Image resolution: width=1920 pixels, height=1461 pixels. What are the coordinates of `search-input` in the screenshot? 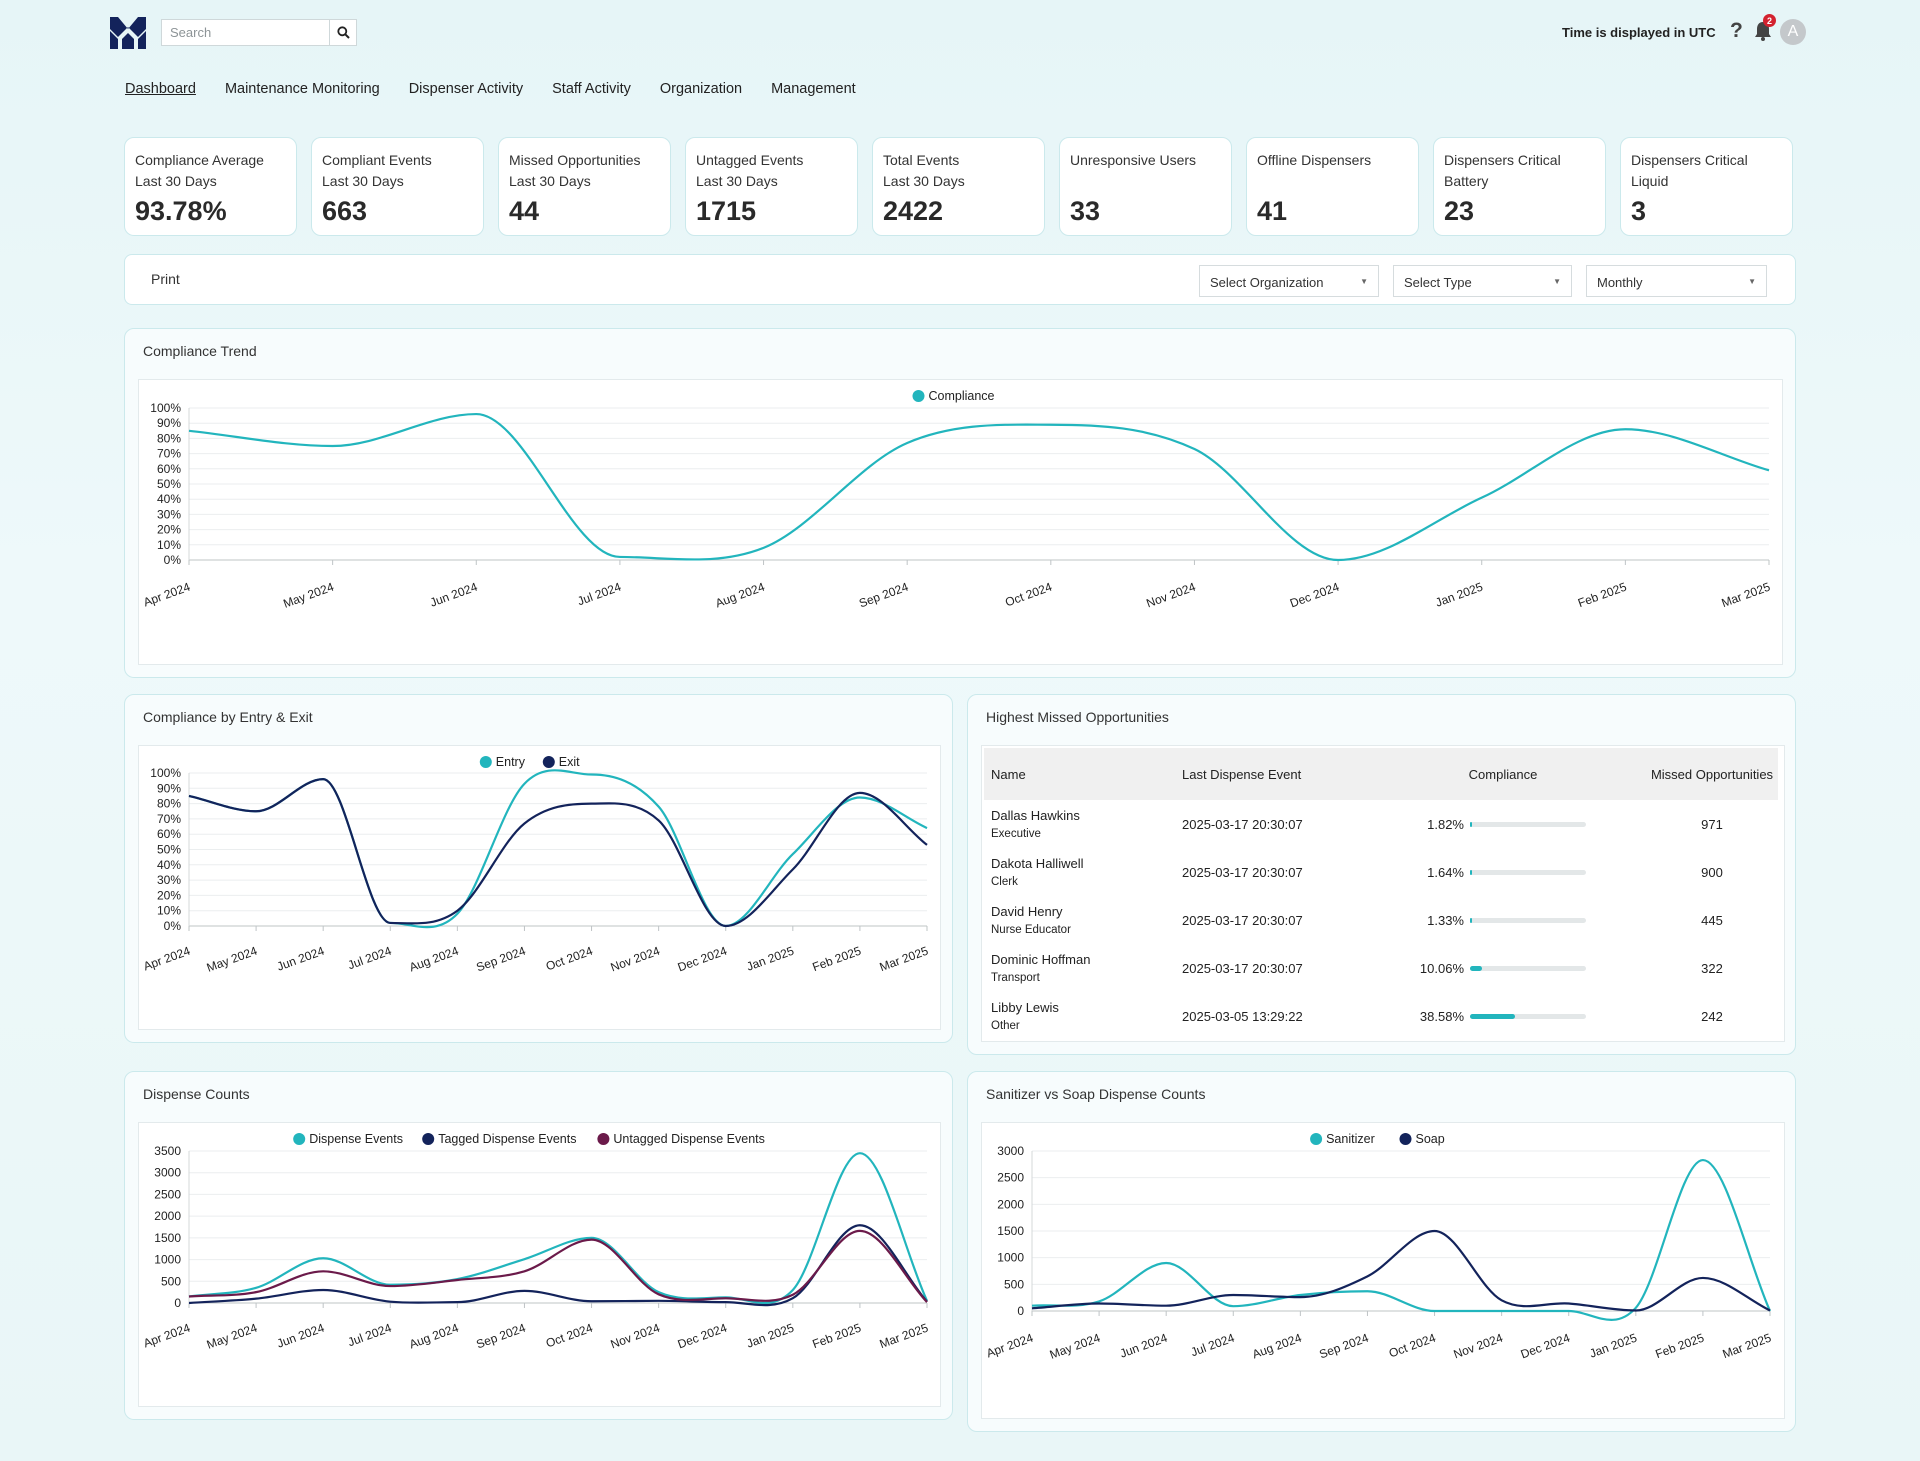 It's located at (245, 32).